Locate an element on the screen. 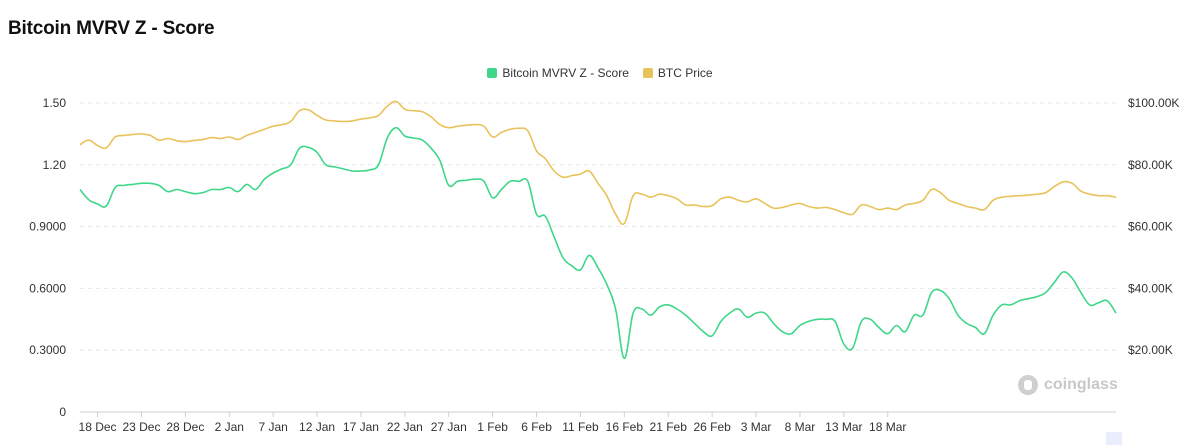  legend-swatch-zscore is located at coordinates (492, 73).